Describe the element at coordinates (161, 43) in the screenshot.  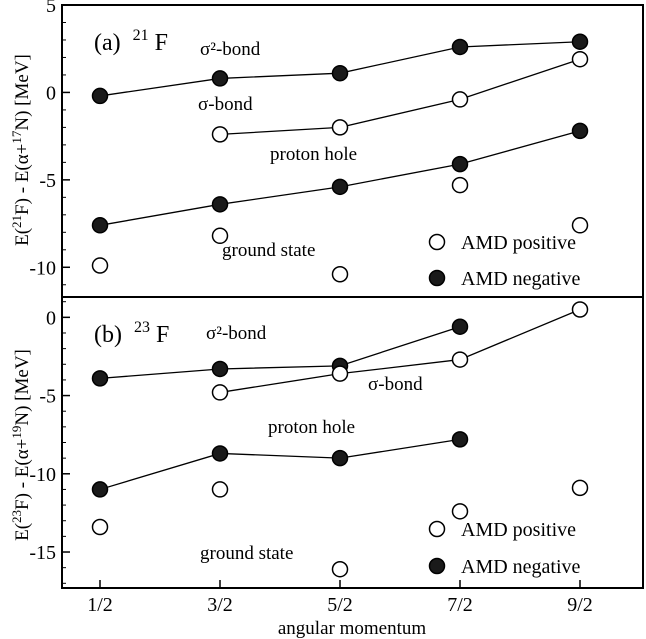
I see `nucleus-symbol-a: F` at that location.